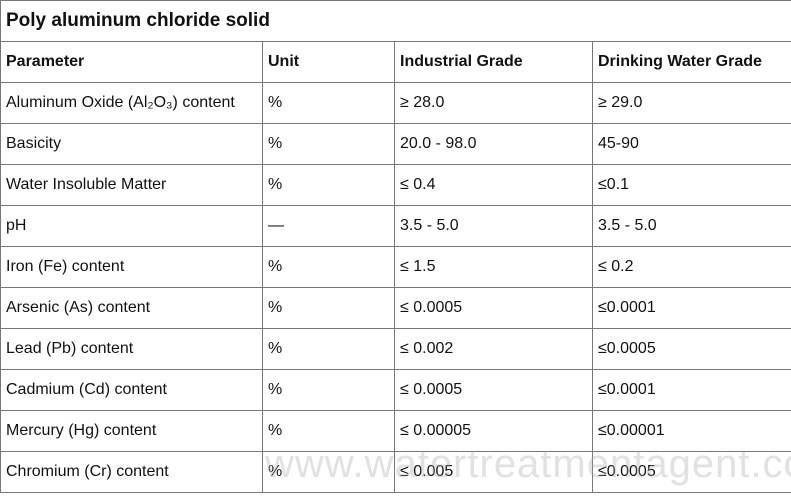 The height and width of the screenshot is (496, 791). What do you see at coordinates (131, 62) in the screenshot?
I see `header-cell: Parameter` at bounding box center [131, 62].